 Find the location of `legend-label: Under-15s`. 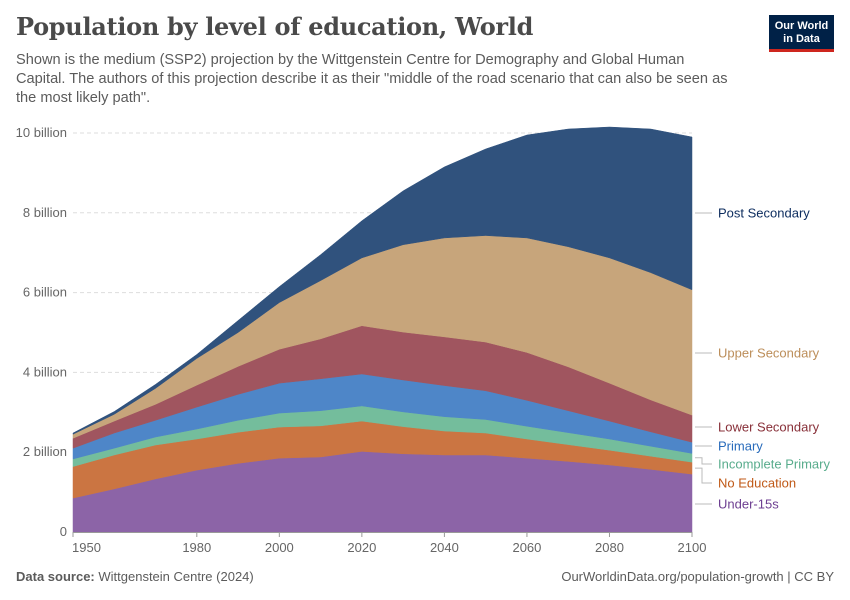

legend-label: Under-15s is located at coordinates (748, 504).